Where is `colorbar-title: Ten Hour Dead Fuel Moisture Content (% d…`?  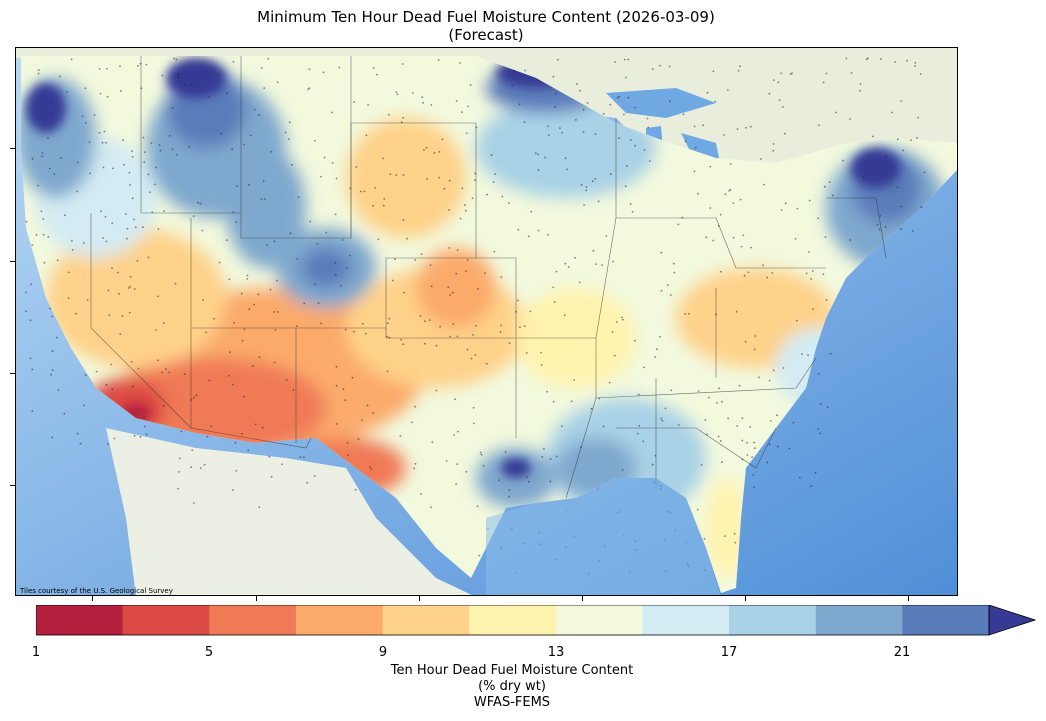
colorbar-title: Ten Hour Dead Fuel Moisture Content (% d… is located at coordinates (512, 687).